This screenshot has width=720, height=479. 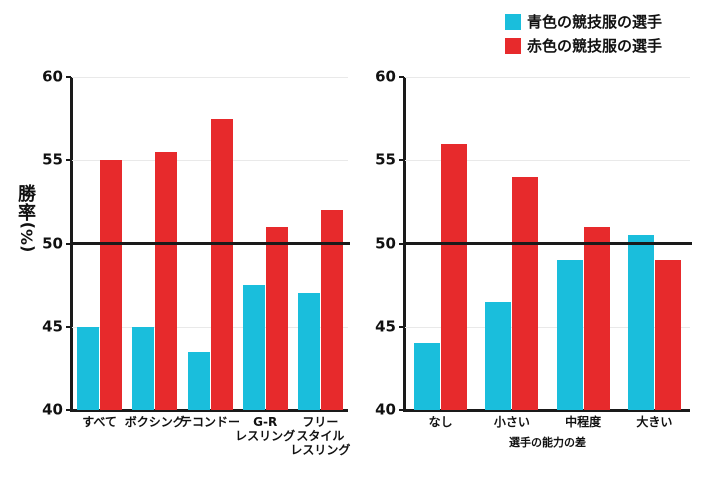 I want to click on x-axis-label-left-1: ボクシング, so click(x=155, y=422).